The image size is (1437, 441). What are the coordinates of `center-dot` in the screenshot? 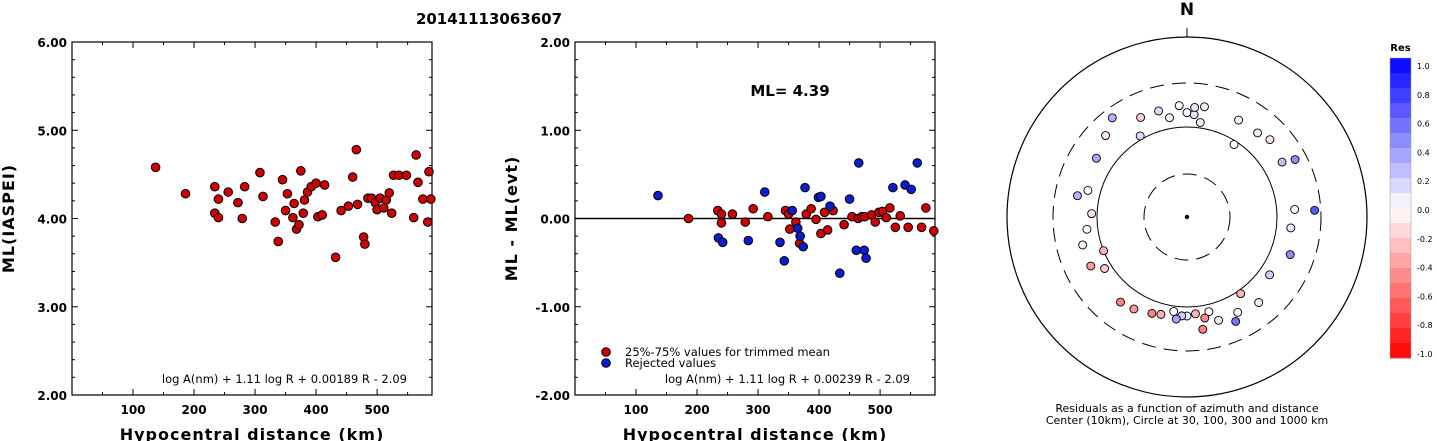 It's located at (1187, 217).